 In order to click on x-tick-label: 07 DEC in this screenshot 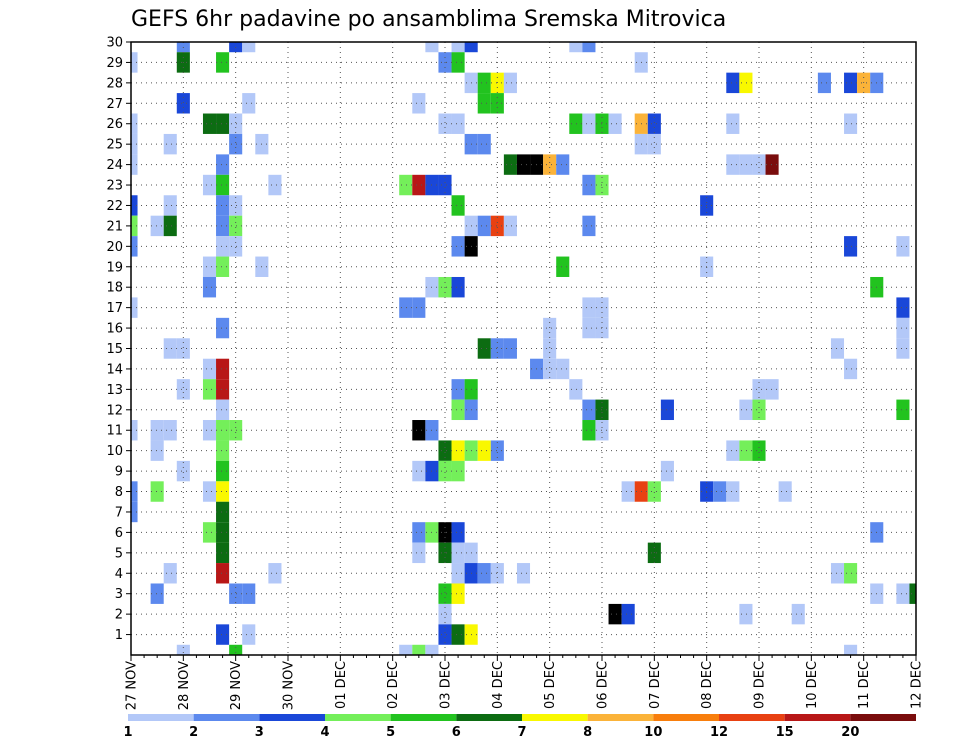, I will do `click(655, 685)`.